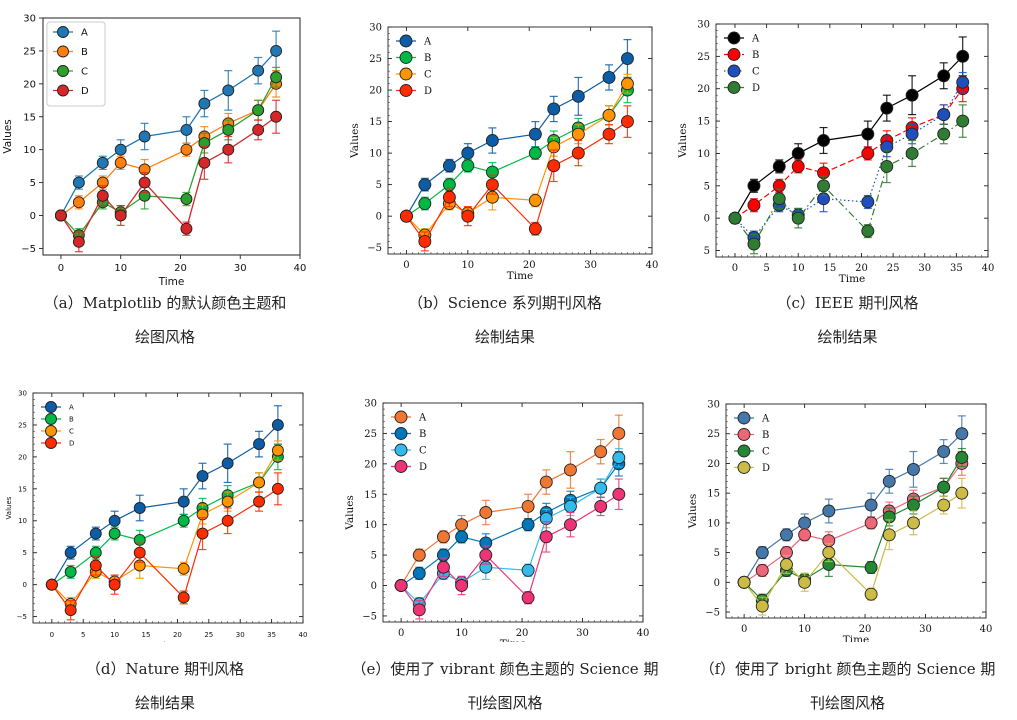 The height and width of the screenshot is (720, 1017). What do you see at coordinates (164, 337) in the screenshot?
I see `caption-a-line: 绘图风格` at bounding box center [164, 337].